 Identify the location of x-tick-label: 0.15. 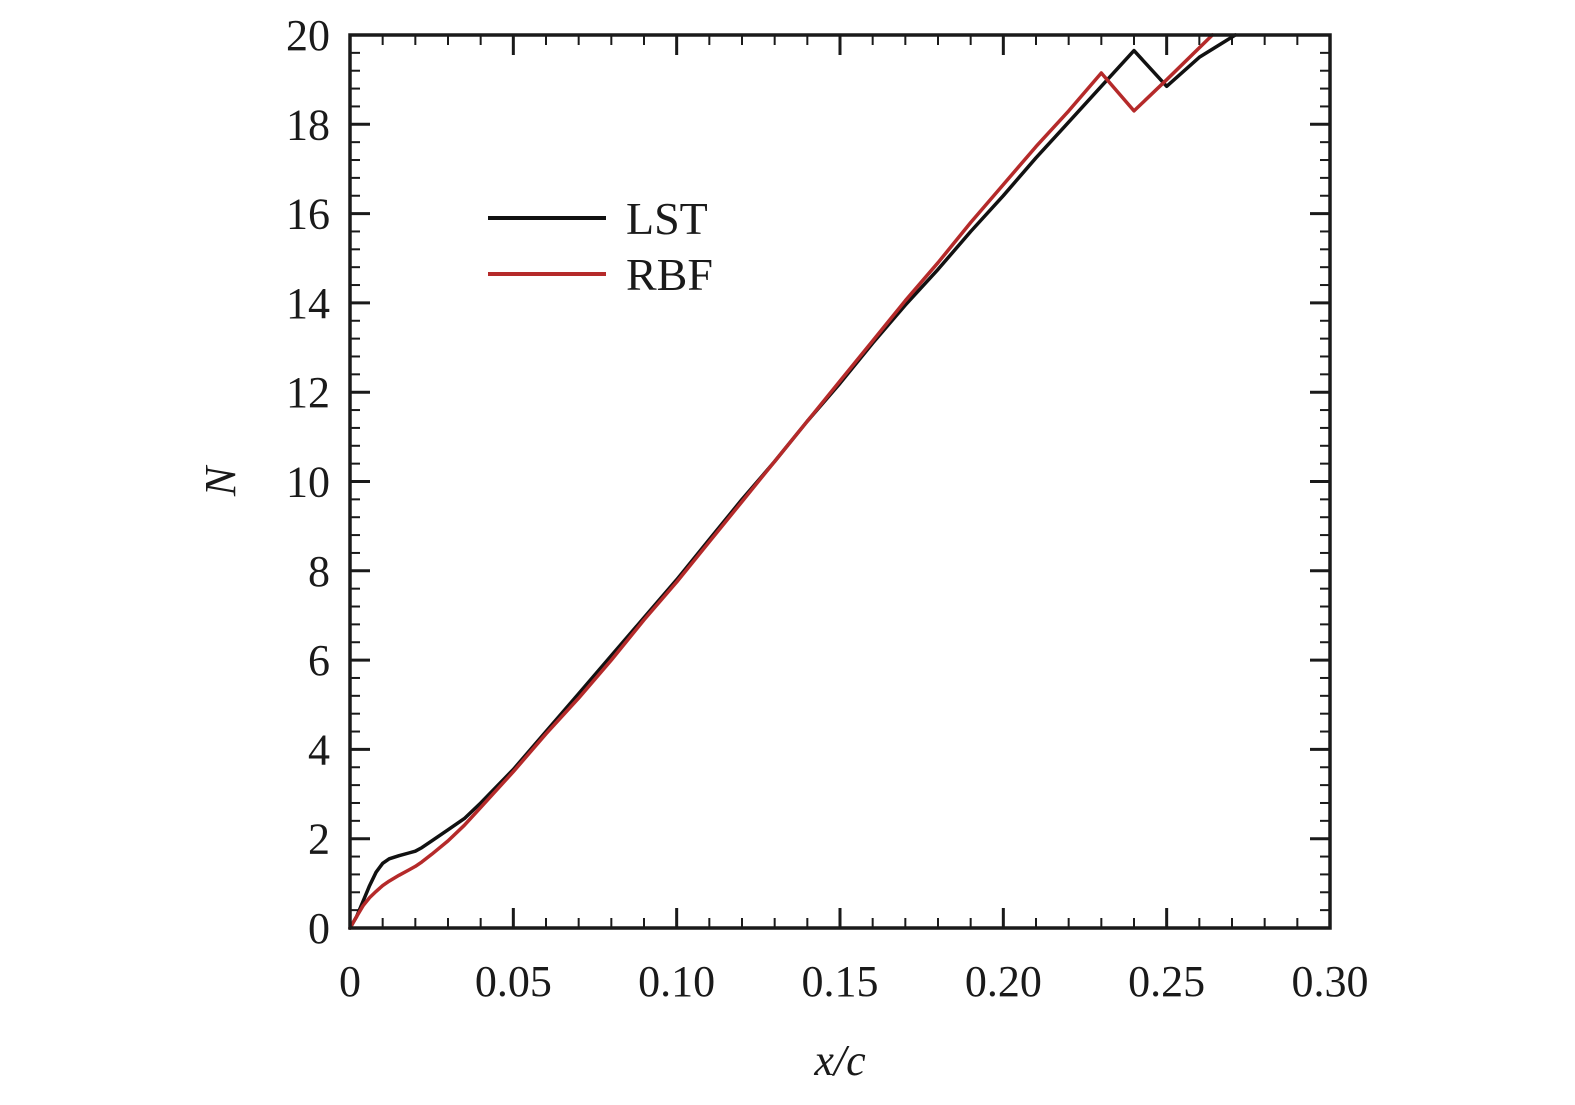
(840, 981).